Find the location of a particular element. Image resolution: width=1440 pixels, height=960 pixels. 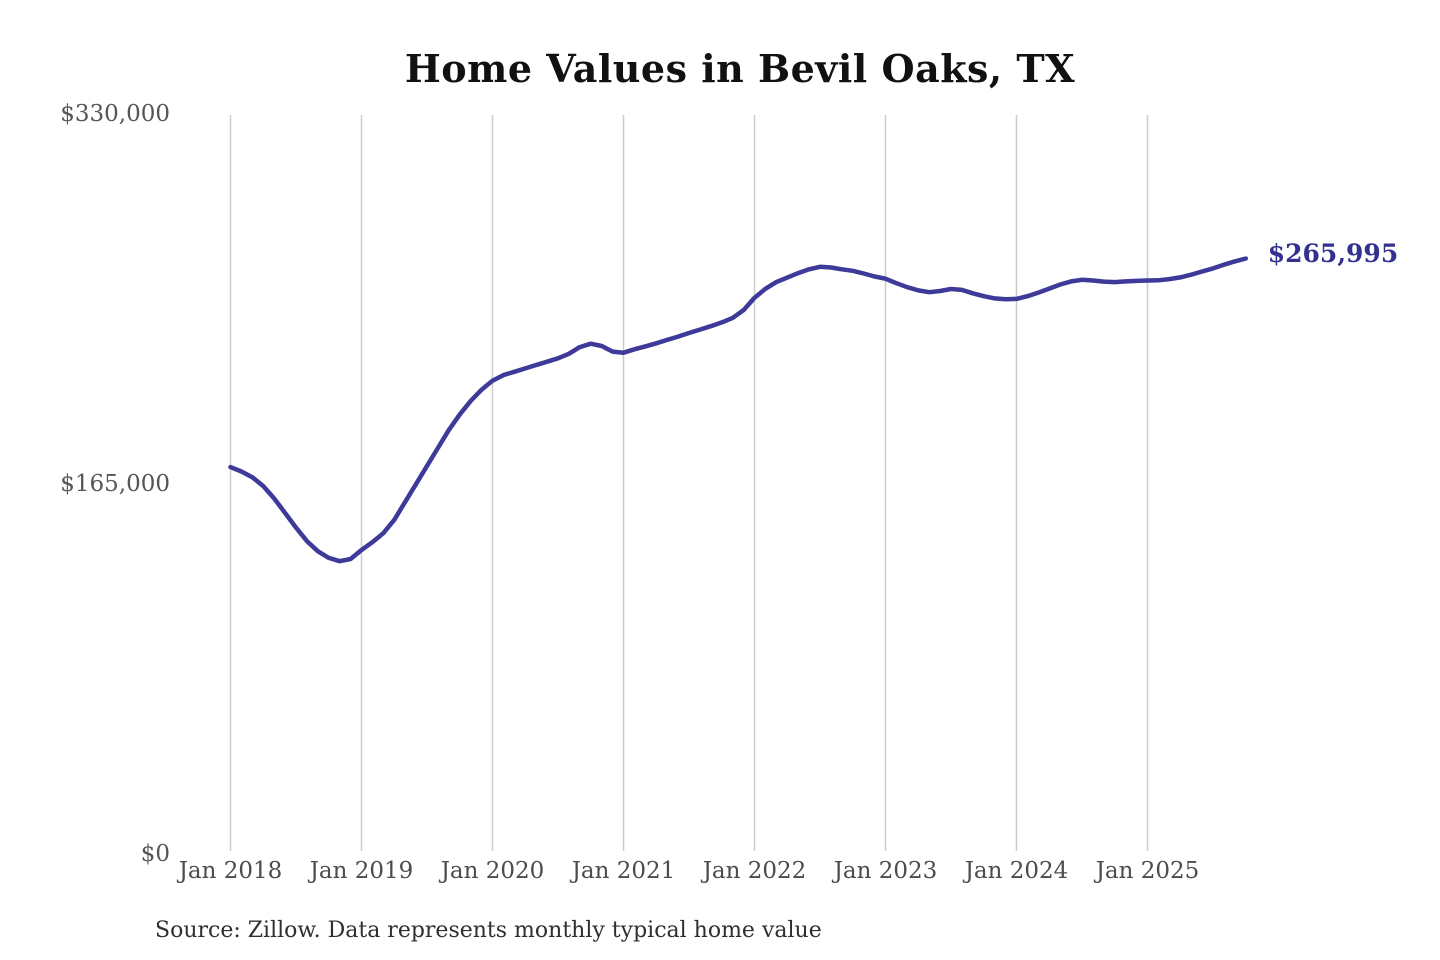

page-title: Home Values in Bevil Oaks, TX is located at coordinates (740, 68).